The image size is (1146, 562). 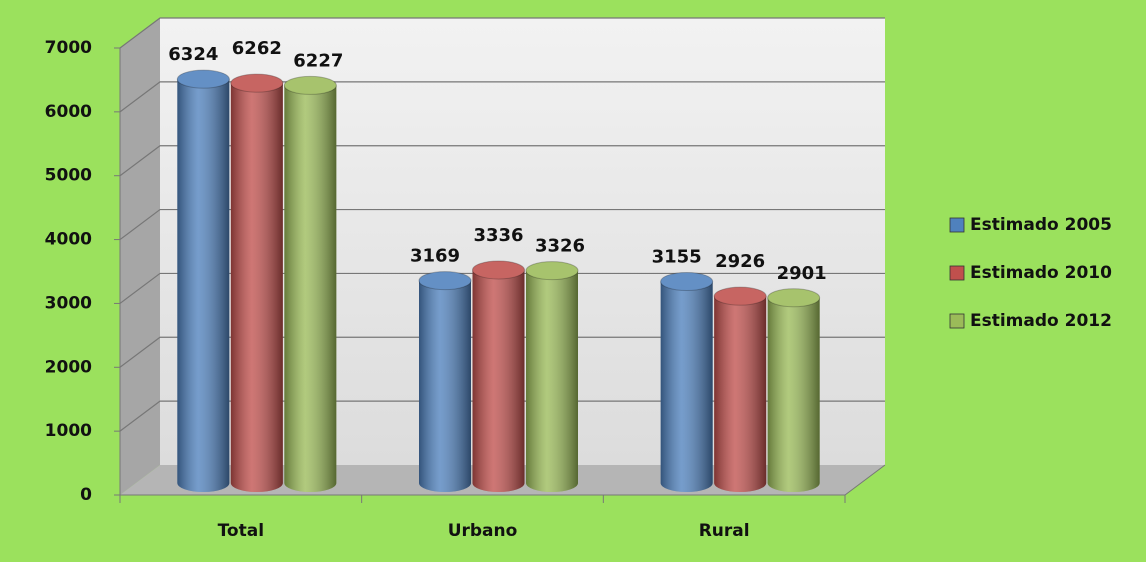 I want to click on data-label: 3336, so click(x=498, y=235).